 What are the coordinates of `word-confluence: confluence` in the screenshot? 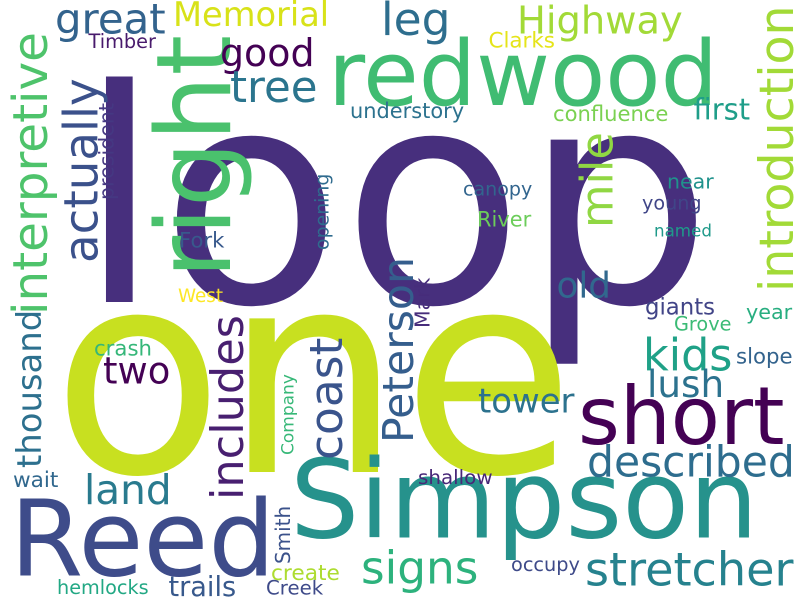 It's located at (611, 113).